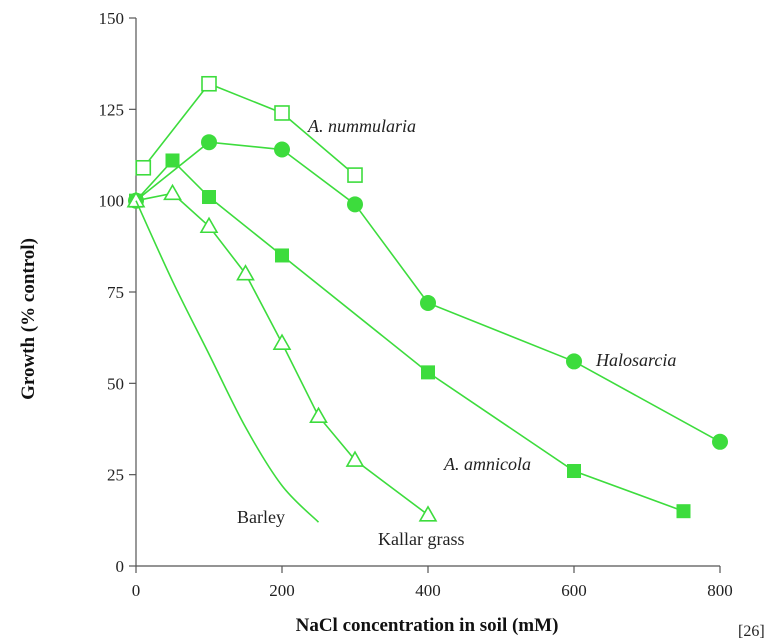  What do you see at coordinates (112, 109) in the screenshot?
I see `y-tick-label: 125` at bounding box center [112, 109].